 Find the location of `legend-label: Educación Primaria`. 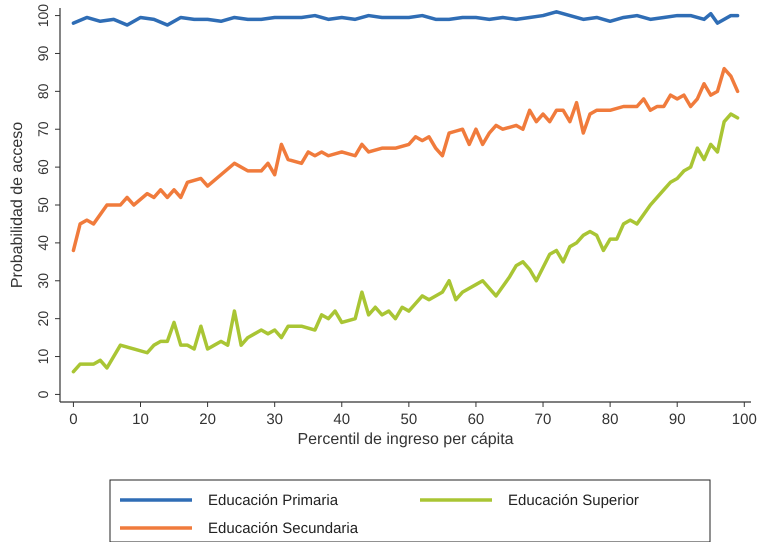

legend-label: Educación Primaria is located at coordinates (273, 500).